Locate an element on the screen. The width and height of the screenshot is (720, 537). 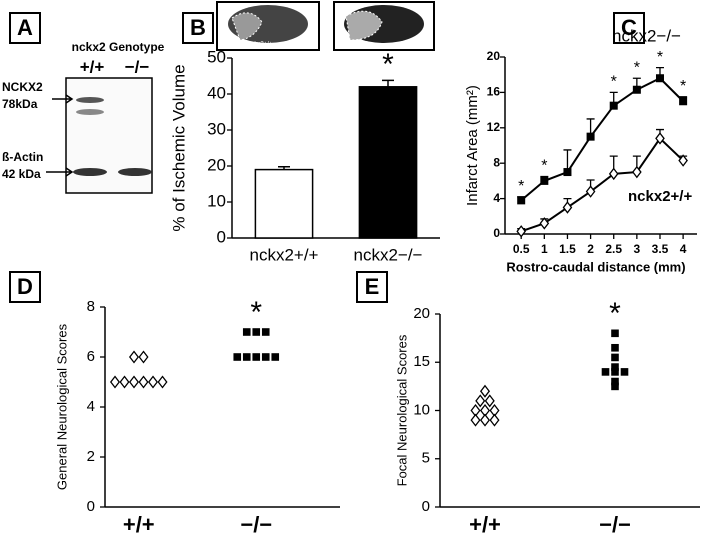
x-tick-label: +/+ is located at coordinates (139, 524).